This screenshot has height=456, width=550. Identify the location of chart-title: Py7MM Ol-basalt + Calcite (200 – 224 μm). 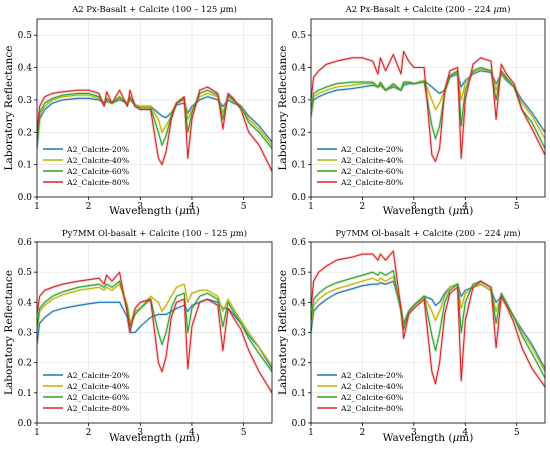
(427, 233).